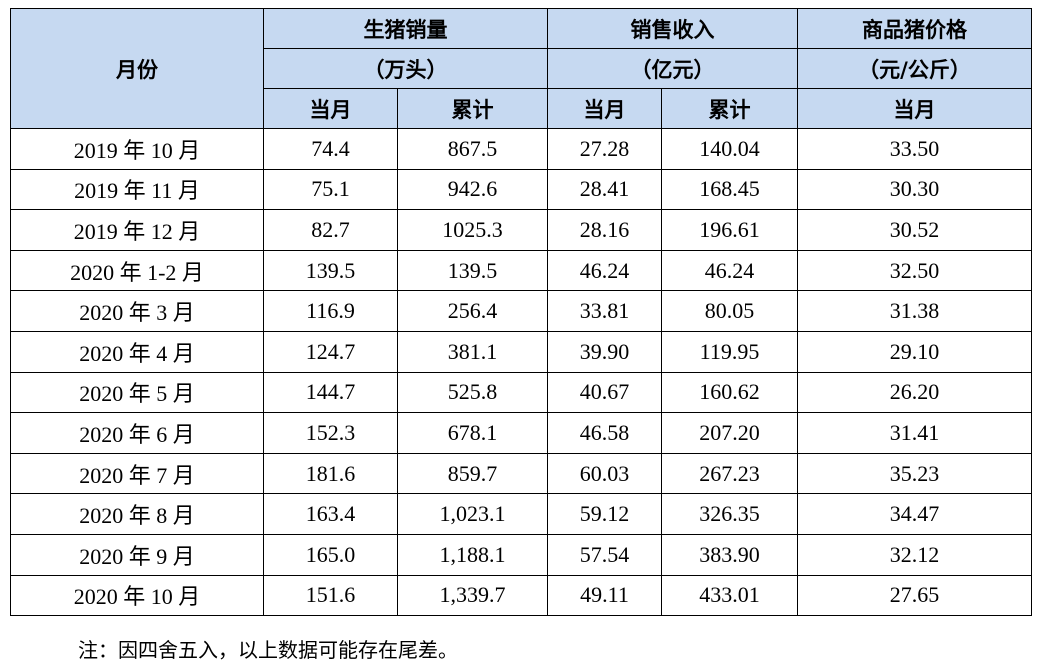 The width and height of the screenshot is (1037, 665). I want to click on value-cell: 39.90, so click(604, 351).